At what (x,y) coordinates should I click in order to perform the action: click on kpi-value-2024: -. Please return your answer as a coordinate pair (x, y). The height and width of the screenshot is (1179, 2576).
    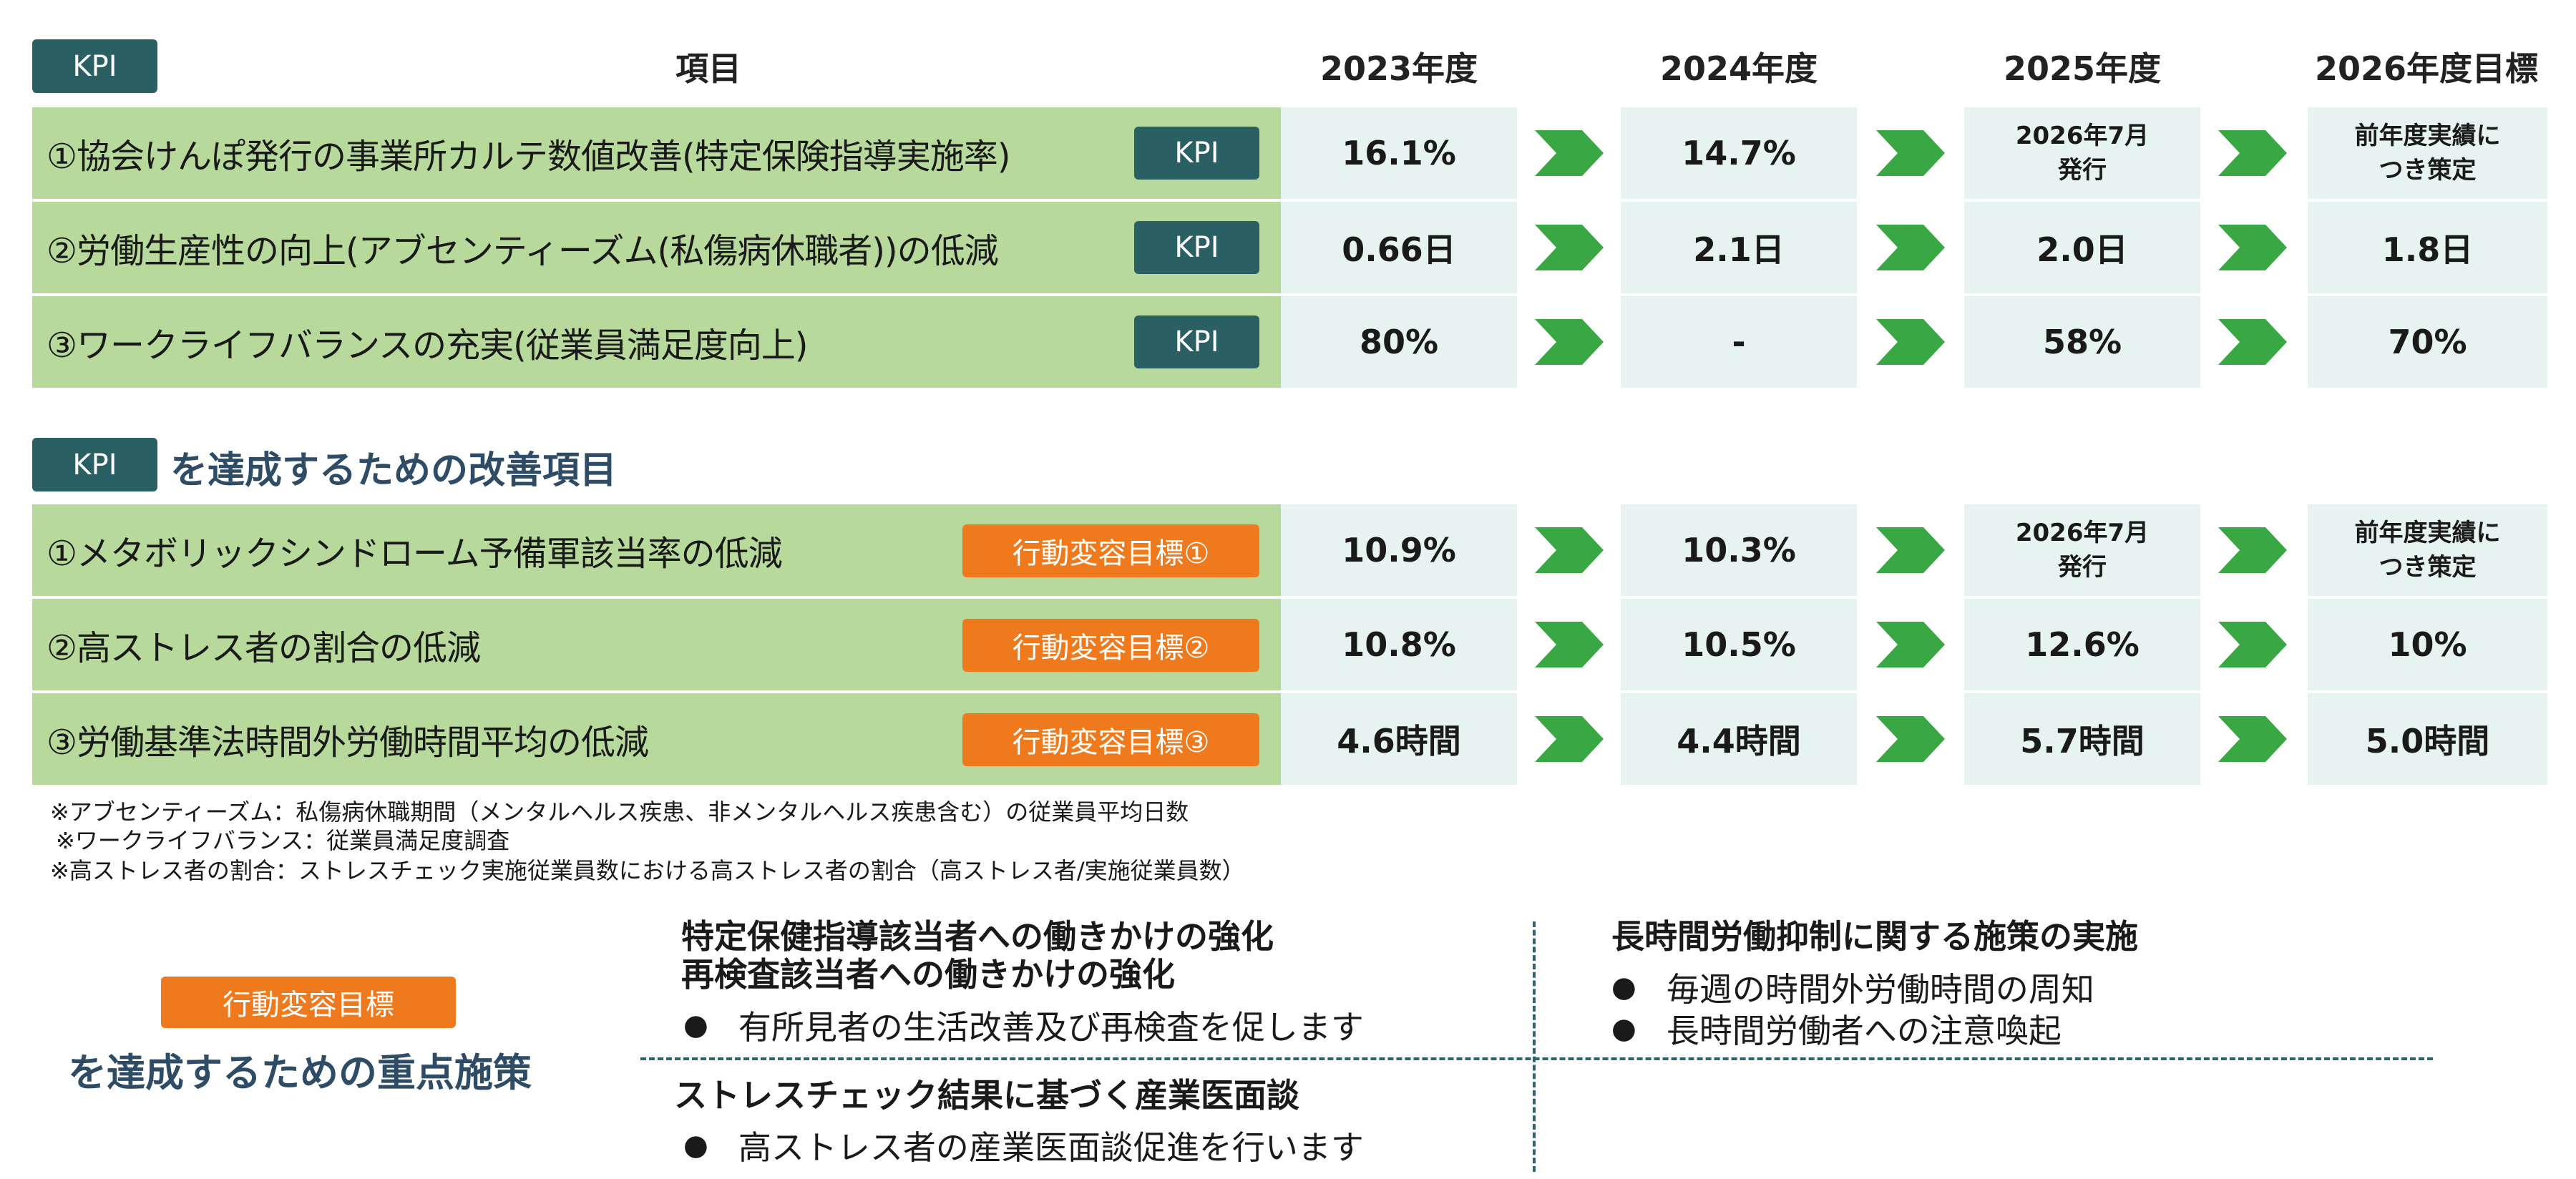
    Looking at the image, I should click on (1739, 342).